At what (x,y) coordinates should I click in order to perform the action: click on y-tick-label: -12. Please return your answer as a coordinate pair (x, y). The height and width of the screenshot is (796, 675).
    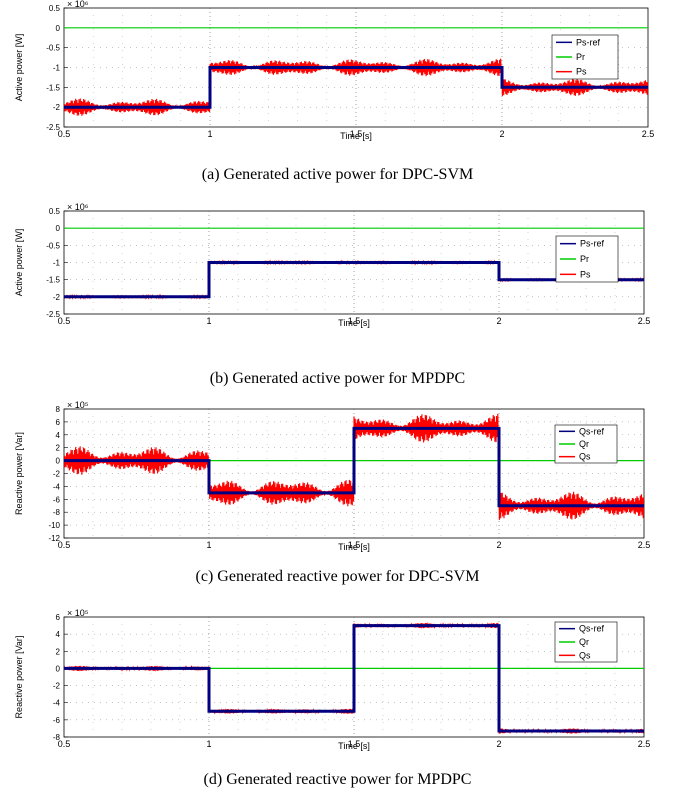
    Looking at the image, I should click on (54, 538).